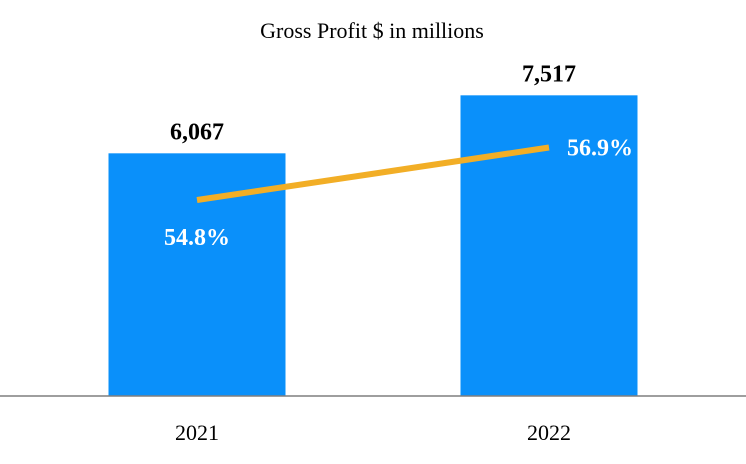 The width and height of the screenshot is (746, 464). I want to click on chart-title: Gross Profit $ in millions, so click(372, 30).